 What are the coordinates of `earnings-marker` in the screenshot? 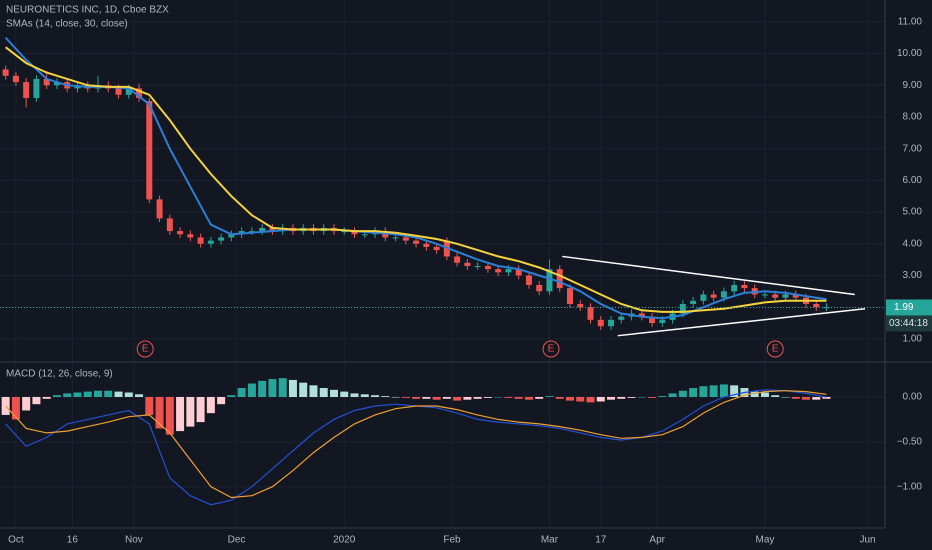 It's located at (775, 349).